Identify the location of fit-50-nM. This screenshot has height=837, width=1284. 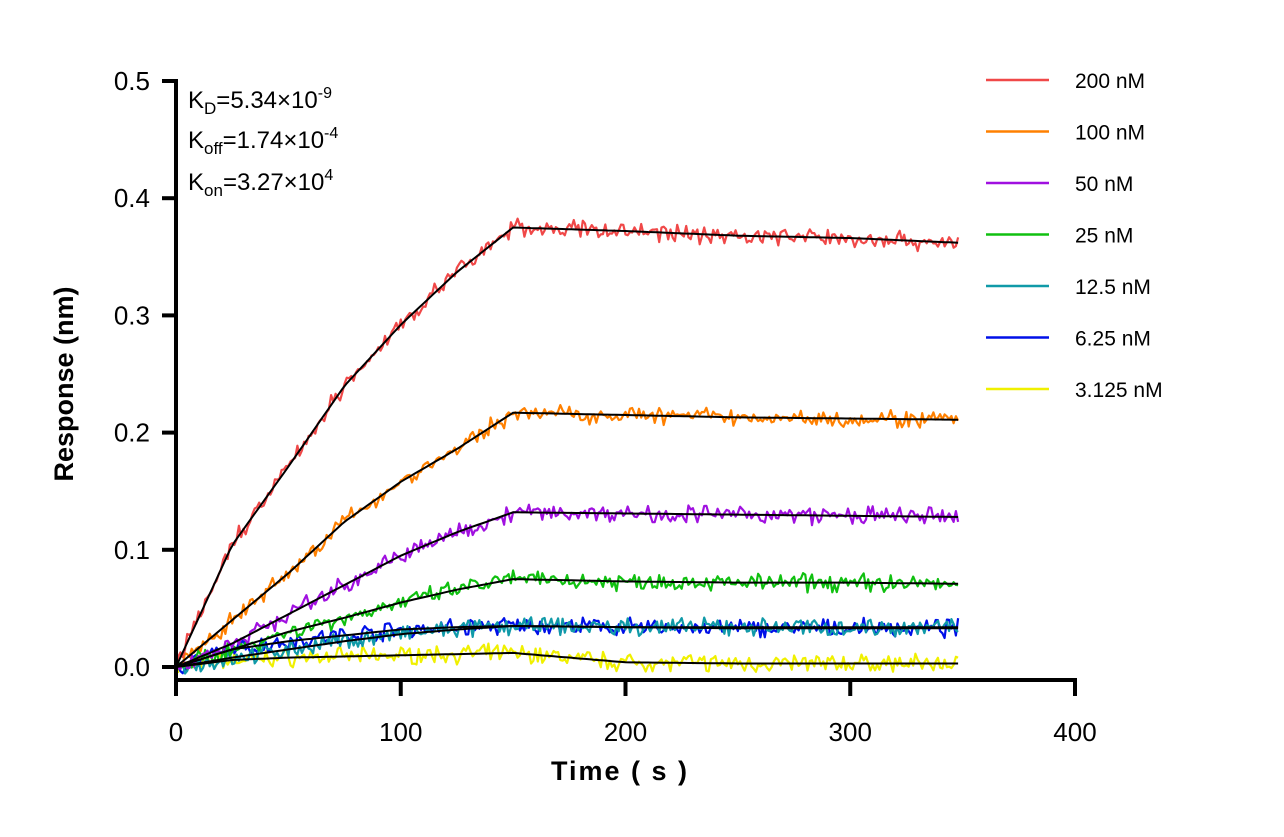
(567, 589).